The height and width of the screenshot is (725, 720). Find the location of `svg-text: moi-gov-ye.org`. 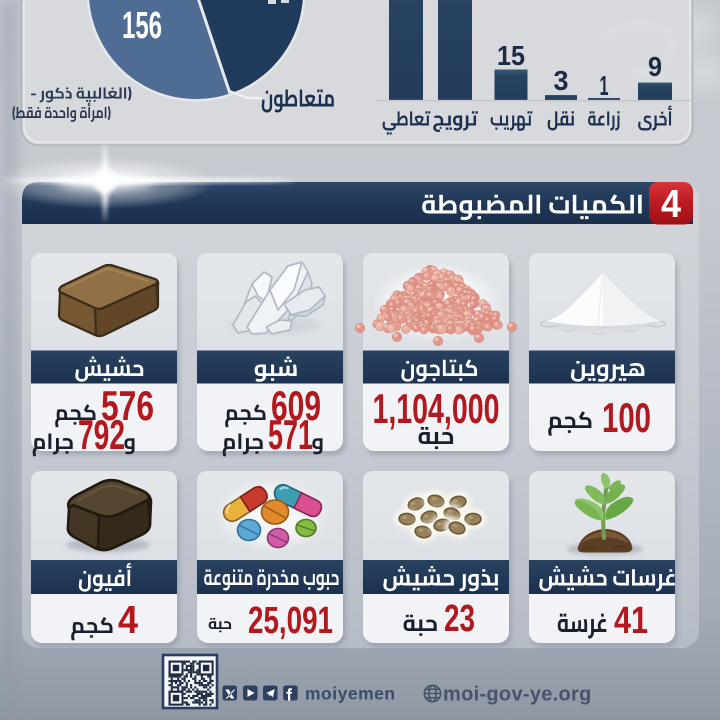

svg-text: moi-gov-ye.org is located at coordinates (517, 695).